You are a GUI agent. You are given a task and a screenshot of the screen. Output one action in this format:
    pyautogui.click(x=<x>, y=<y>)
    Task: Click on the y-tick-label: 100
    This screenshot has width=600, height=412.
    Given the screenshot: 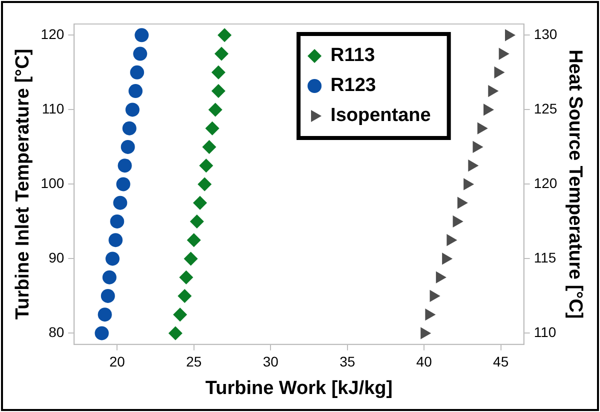 What is the action you would take?
    pyautogui.click(x=52, y=183)
    